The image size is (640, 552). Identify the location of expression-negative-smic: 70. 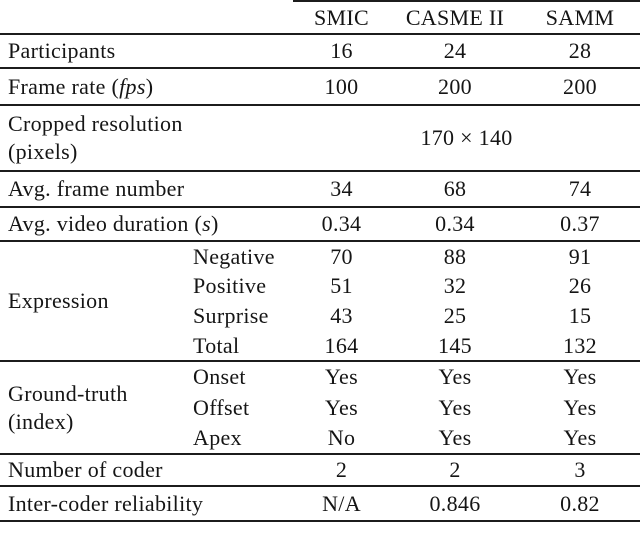
(341, 256).